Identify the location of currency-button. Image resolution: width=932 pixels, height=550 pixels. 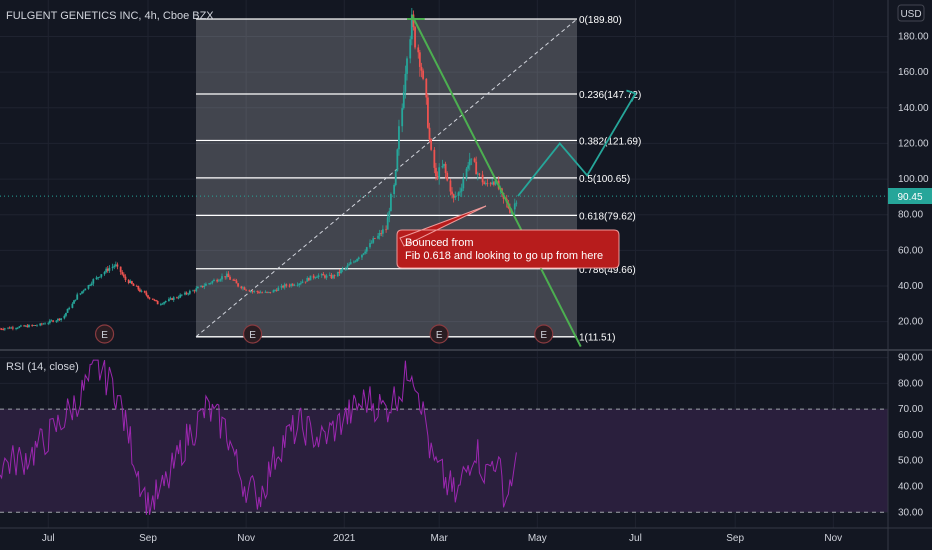
(911, 13).